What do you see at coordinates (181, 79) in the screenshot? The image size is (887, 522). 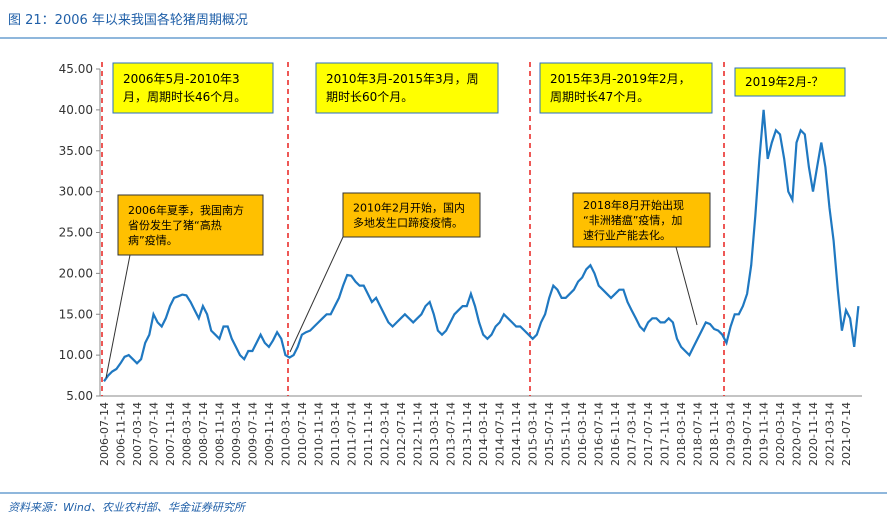 I see `annotation-text: 2006年5月-2010年3` at bounding box center [181, 79].